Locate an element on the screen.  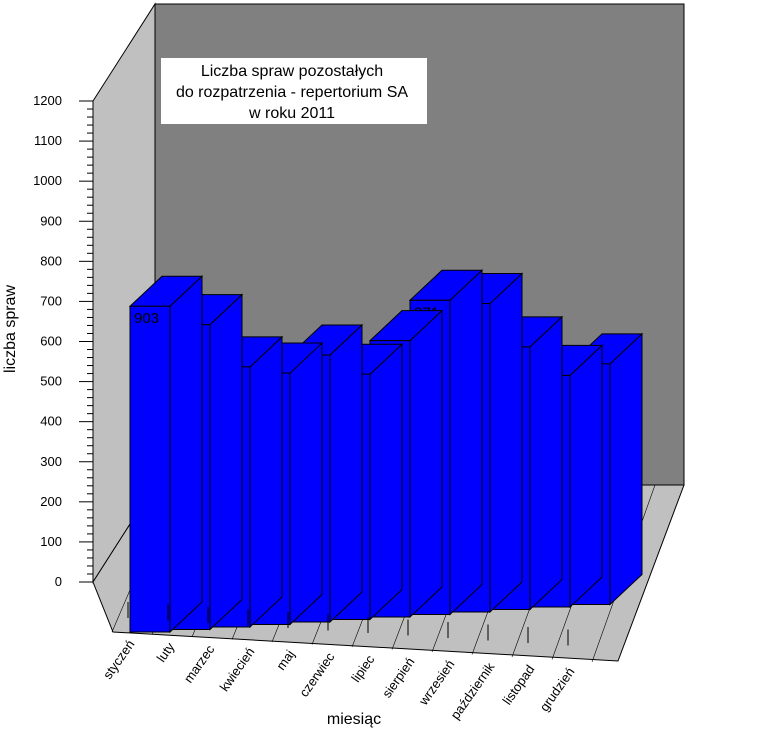
chart-title-line-2: do rozpatrzenia - repertorium SA is located at coordinates (292, 92).